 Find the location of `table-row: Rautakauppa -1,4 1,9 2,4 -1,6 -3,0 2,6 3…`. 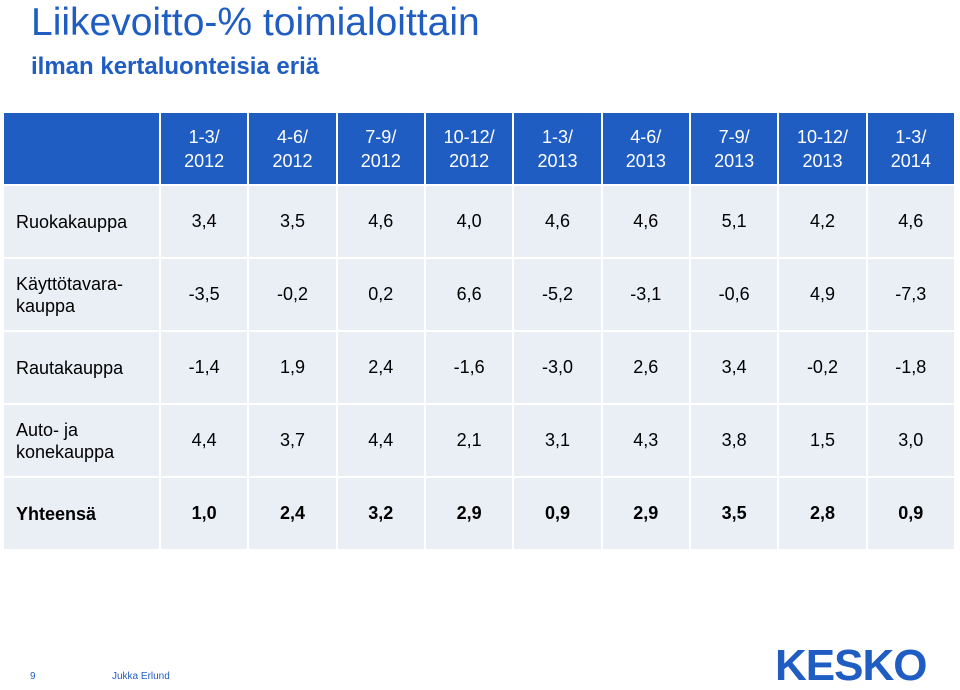

table-row: Rautakauppa -1,4 1,9 2,4 -1,6 -3,0 2,6 3… is located at coordinates (479, 367).